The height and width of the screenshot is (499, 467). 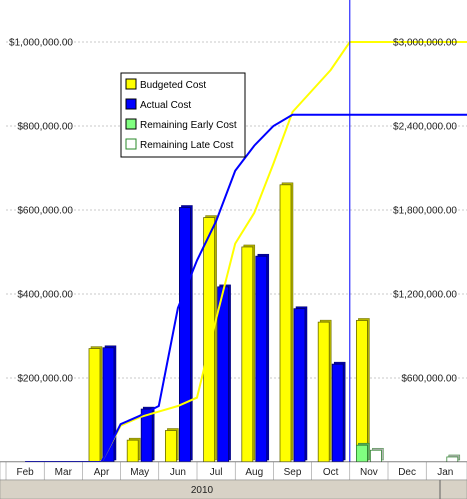 I want to click on month-label: Jan, so click(x=445, y=472).